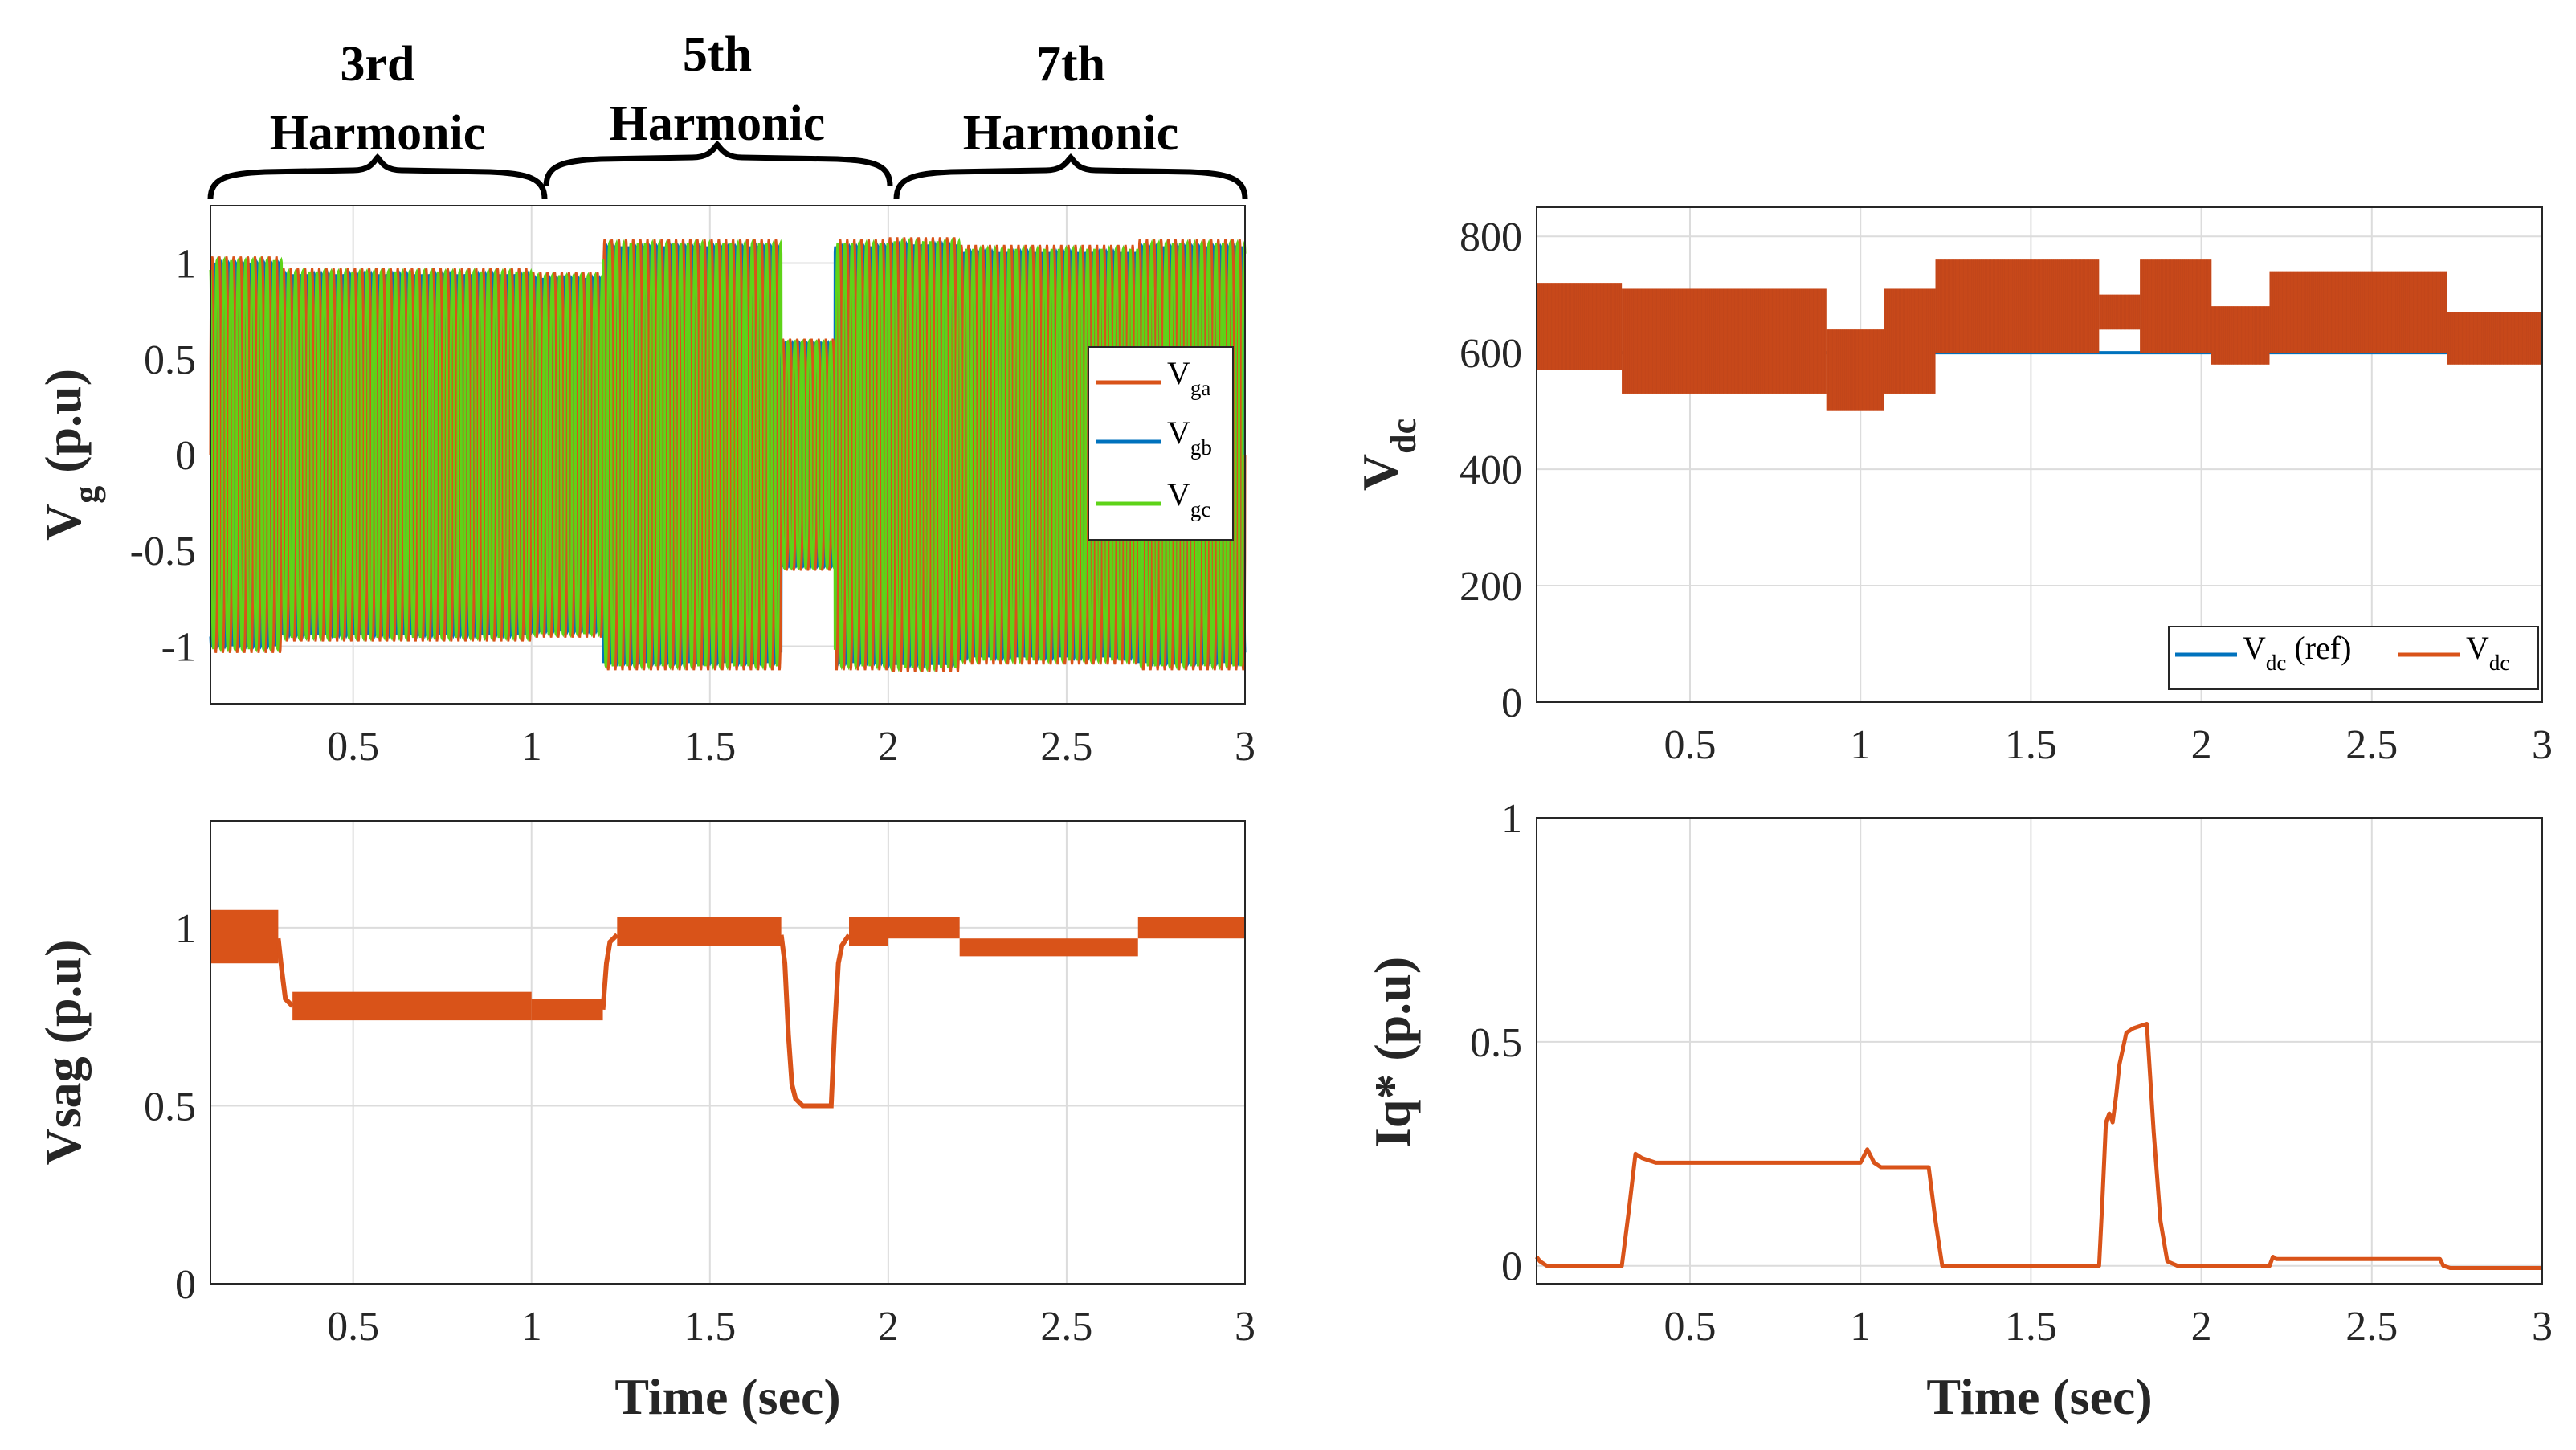  Describe the element at coordinates (185, 265) in the screenshot. I see `vg-ytick-label: 1` at that location.